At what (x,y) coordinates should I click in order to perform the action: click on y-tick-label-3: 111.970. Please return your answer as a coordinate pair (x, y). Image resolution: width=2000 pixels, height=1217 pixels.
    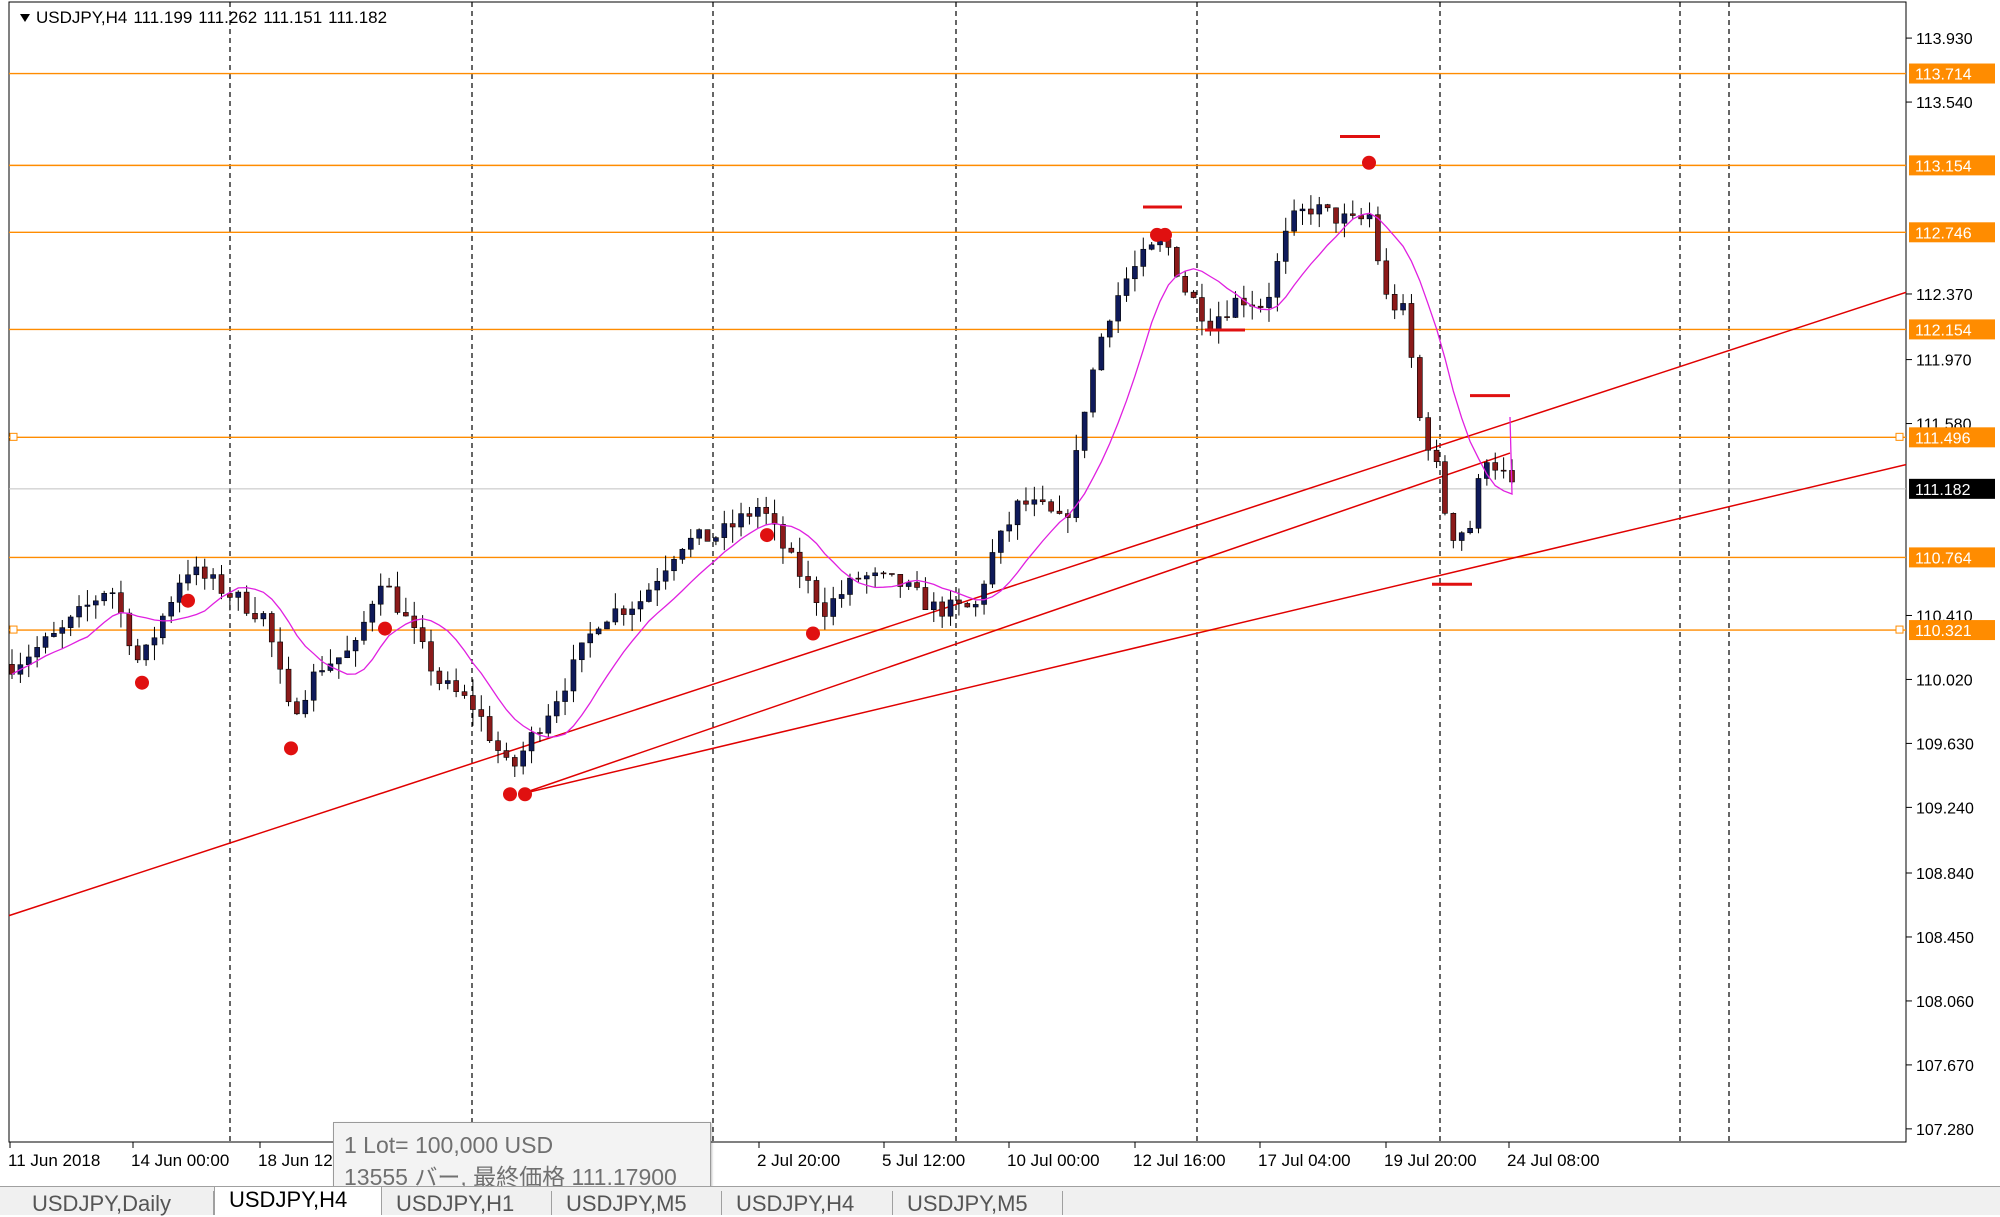
    Looking at the image, I should click on (1944, 361).